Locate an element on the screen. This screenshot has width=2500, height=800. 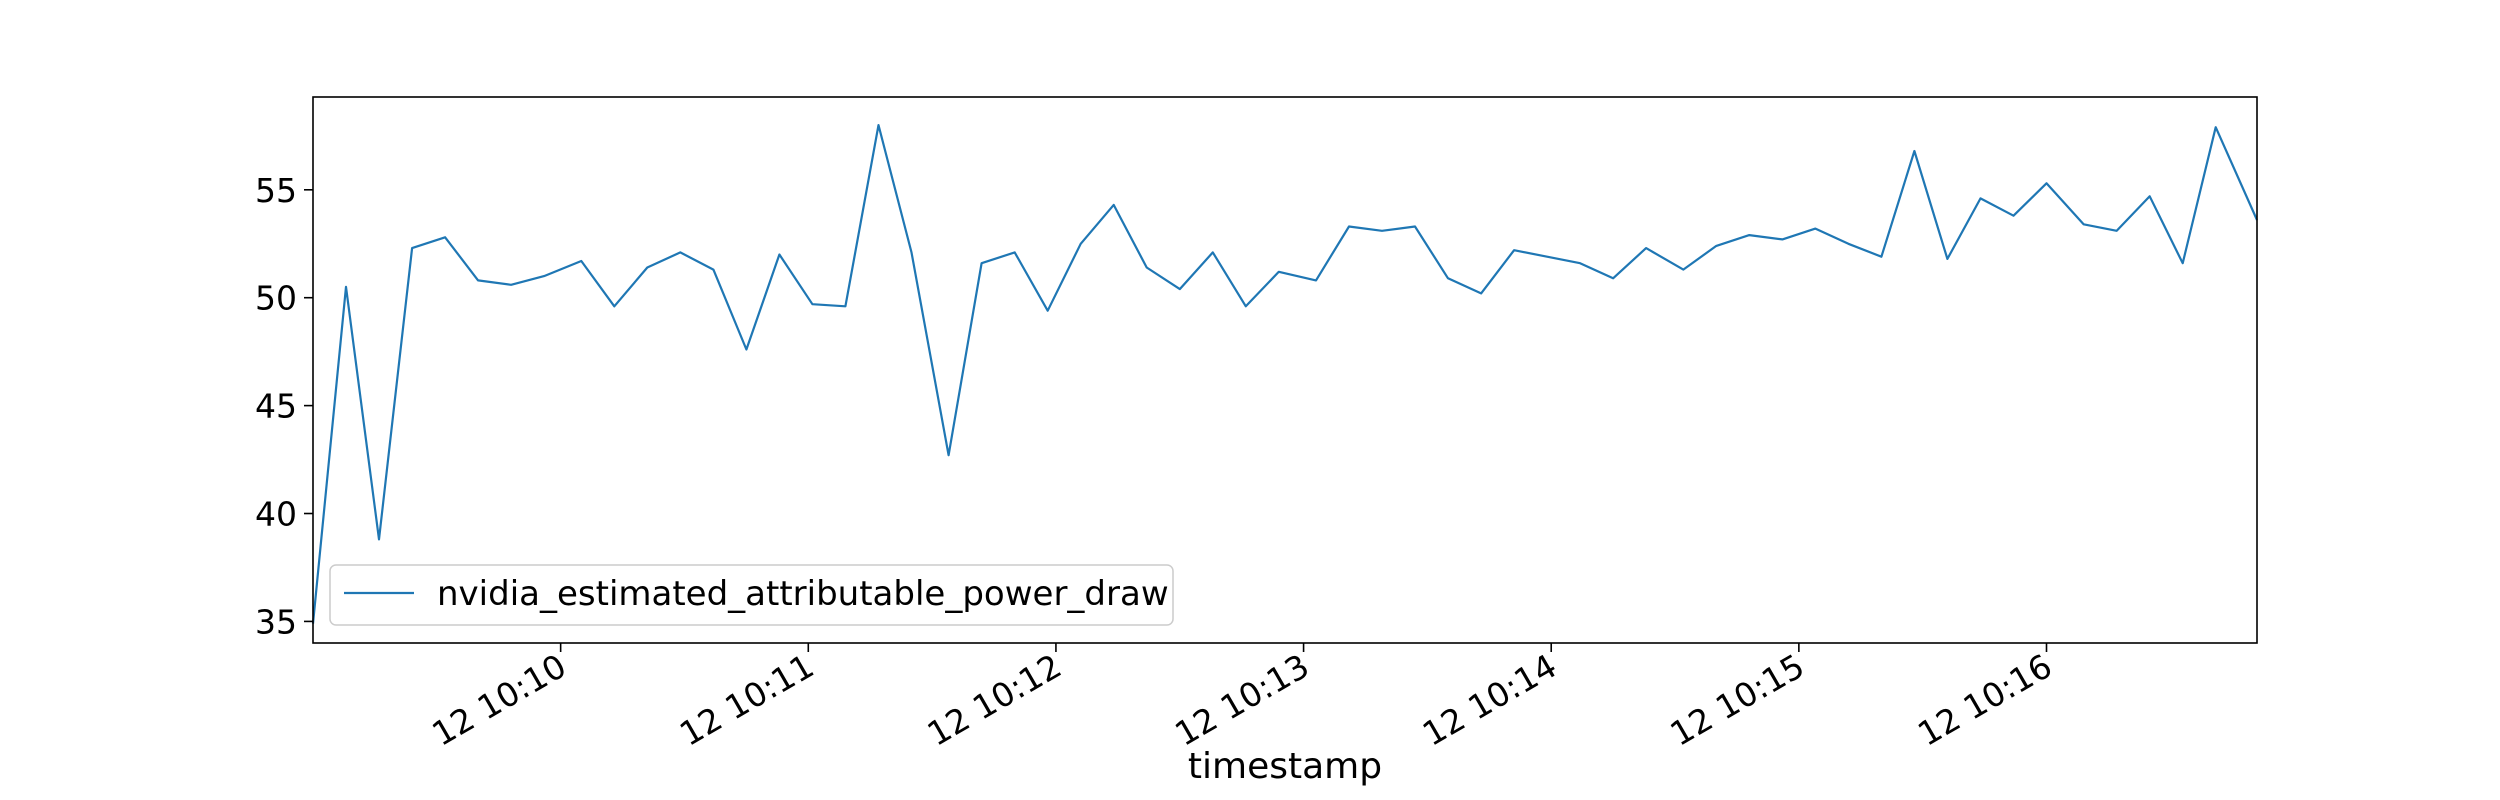
y-tick-label: 45 is located at coordinates (276, 406).